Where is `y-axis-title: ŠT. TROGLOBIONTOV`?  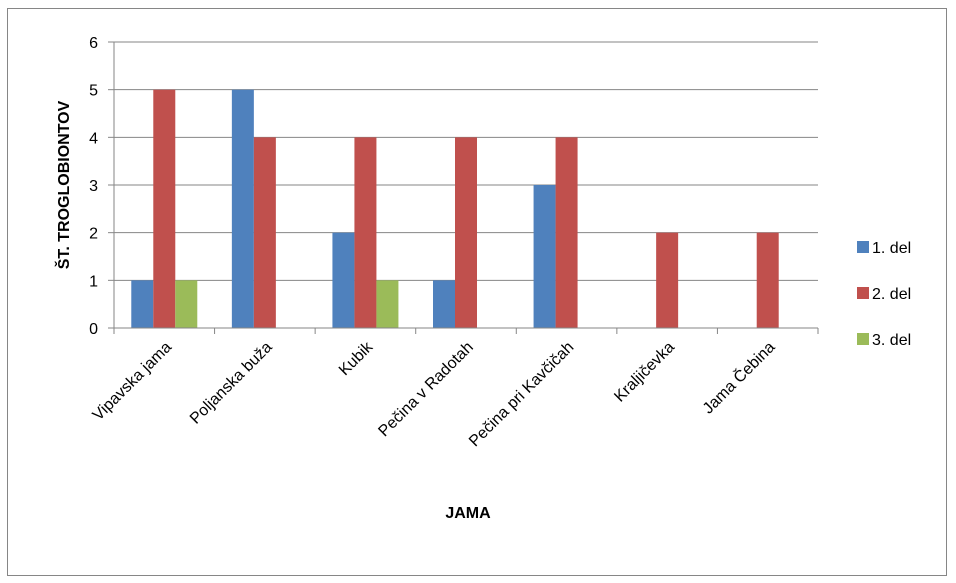
y-axis-title: ŠT. TROGLOBIONTOV is located at coordinates (63, 184).